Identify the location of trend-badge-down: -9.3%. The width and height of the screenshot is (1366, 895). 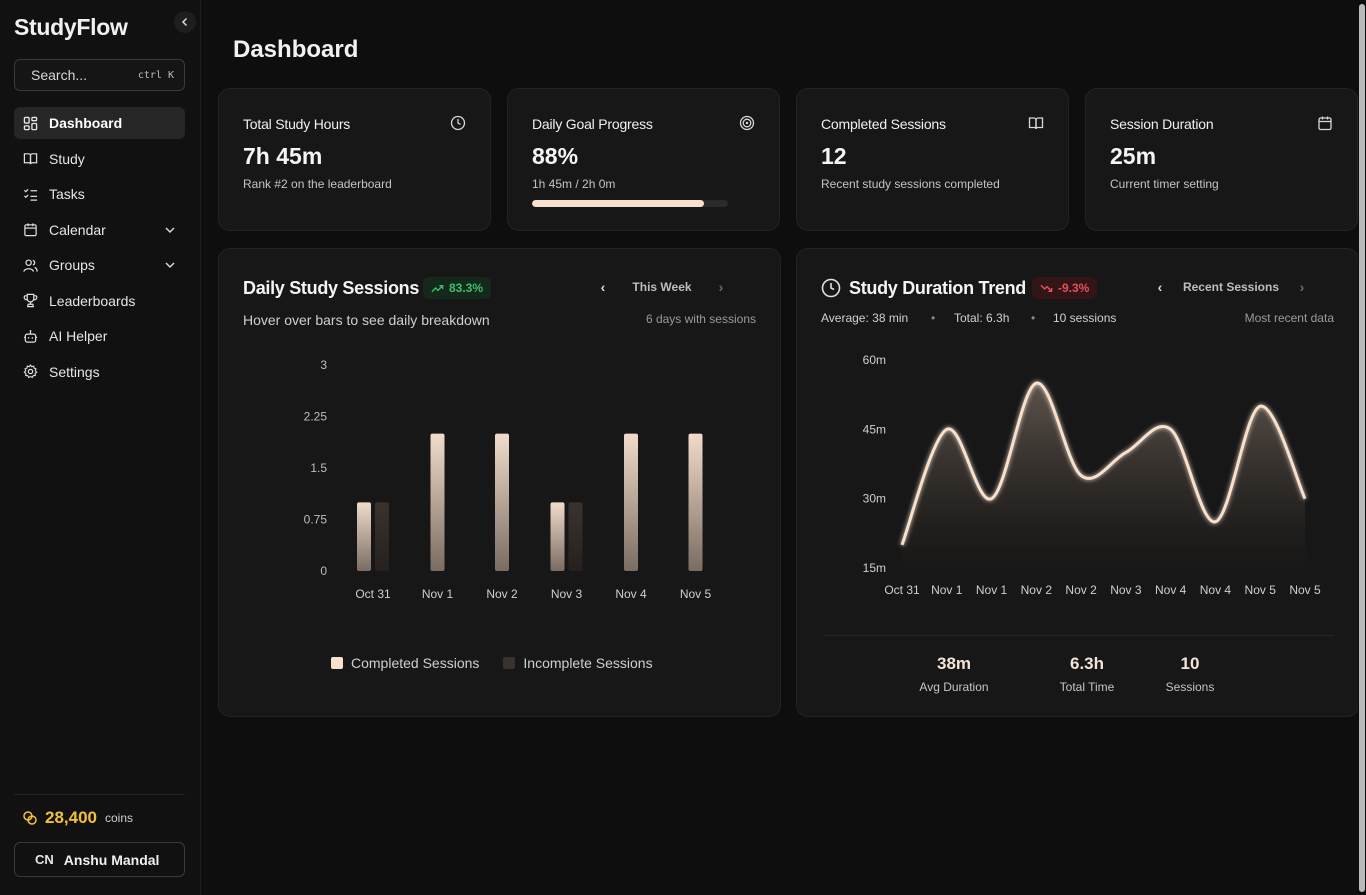
(1065, 288).